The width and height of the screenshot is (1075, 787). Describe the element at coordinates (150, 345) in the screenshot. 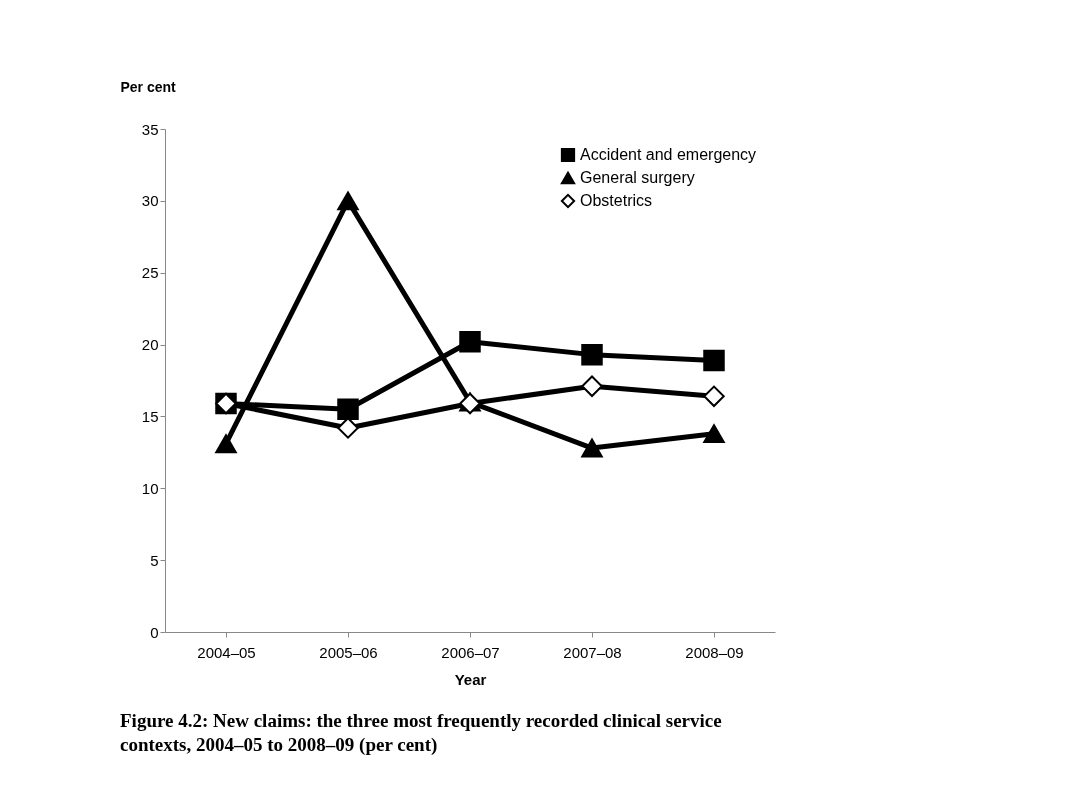

I see `y-tick-label: 20` at that location.